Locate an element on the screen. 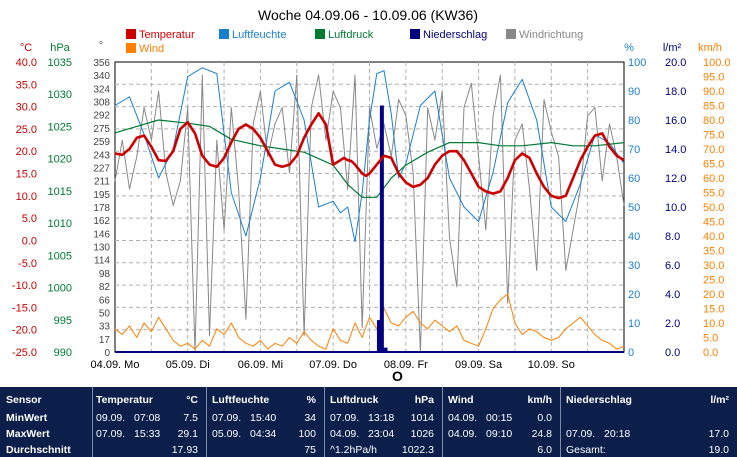  precipitation-axis-header: l/m² is located at coordinates (672, 48).